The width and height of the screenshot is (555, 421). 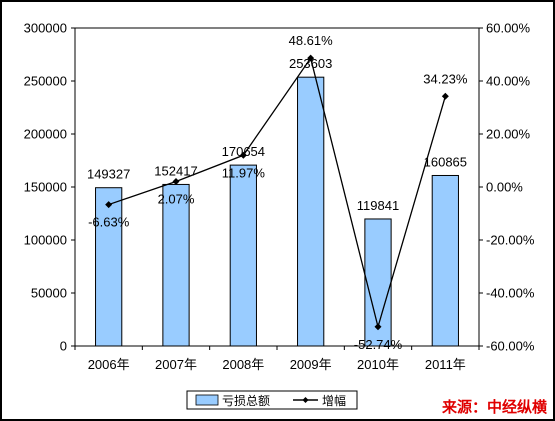 I want to click on x-tick-label: 2011年, so click(x=445, y=364).